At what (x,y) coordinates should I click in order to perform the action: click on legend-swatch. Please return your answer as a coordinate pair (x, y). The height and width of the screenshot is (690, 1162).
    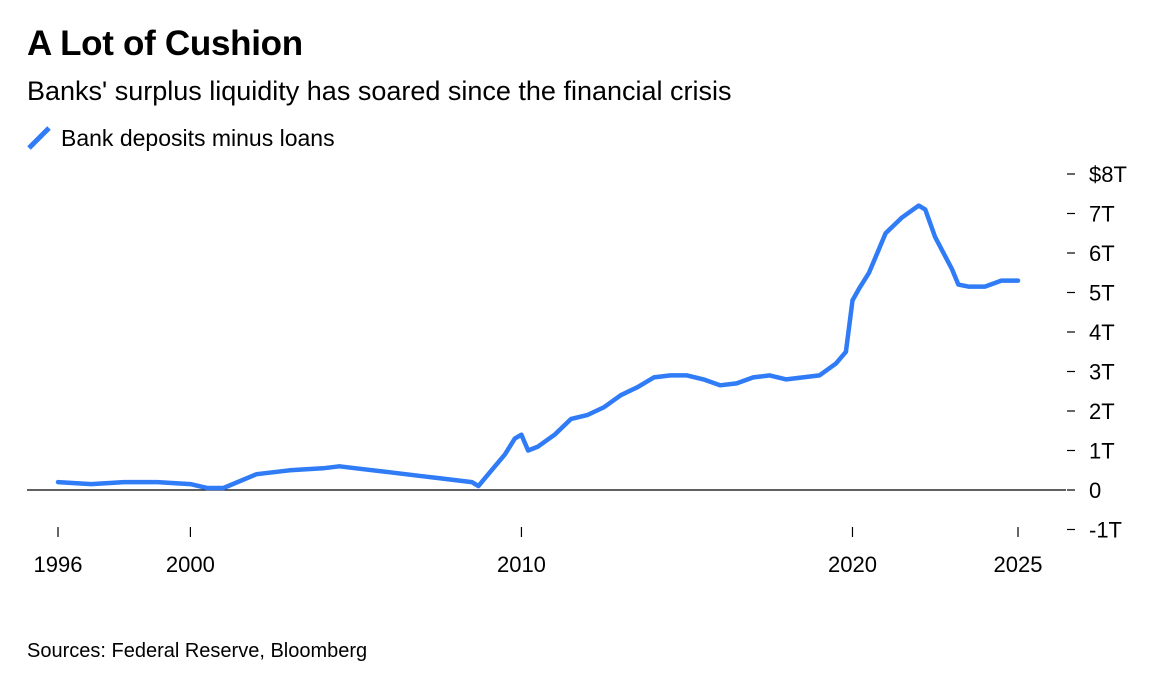
    Looking at the image, I should click on (39, 138).